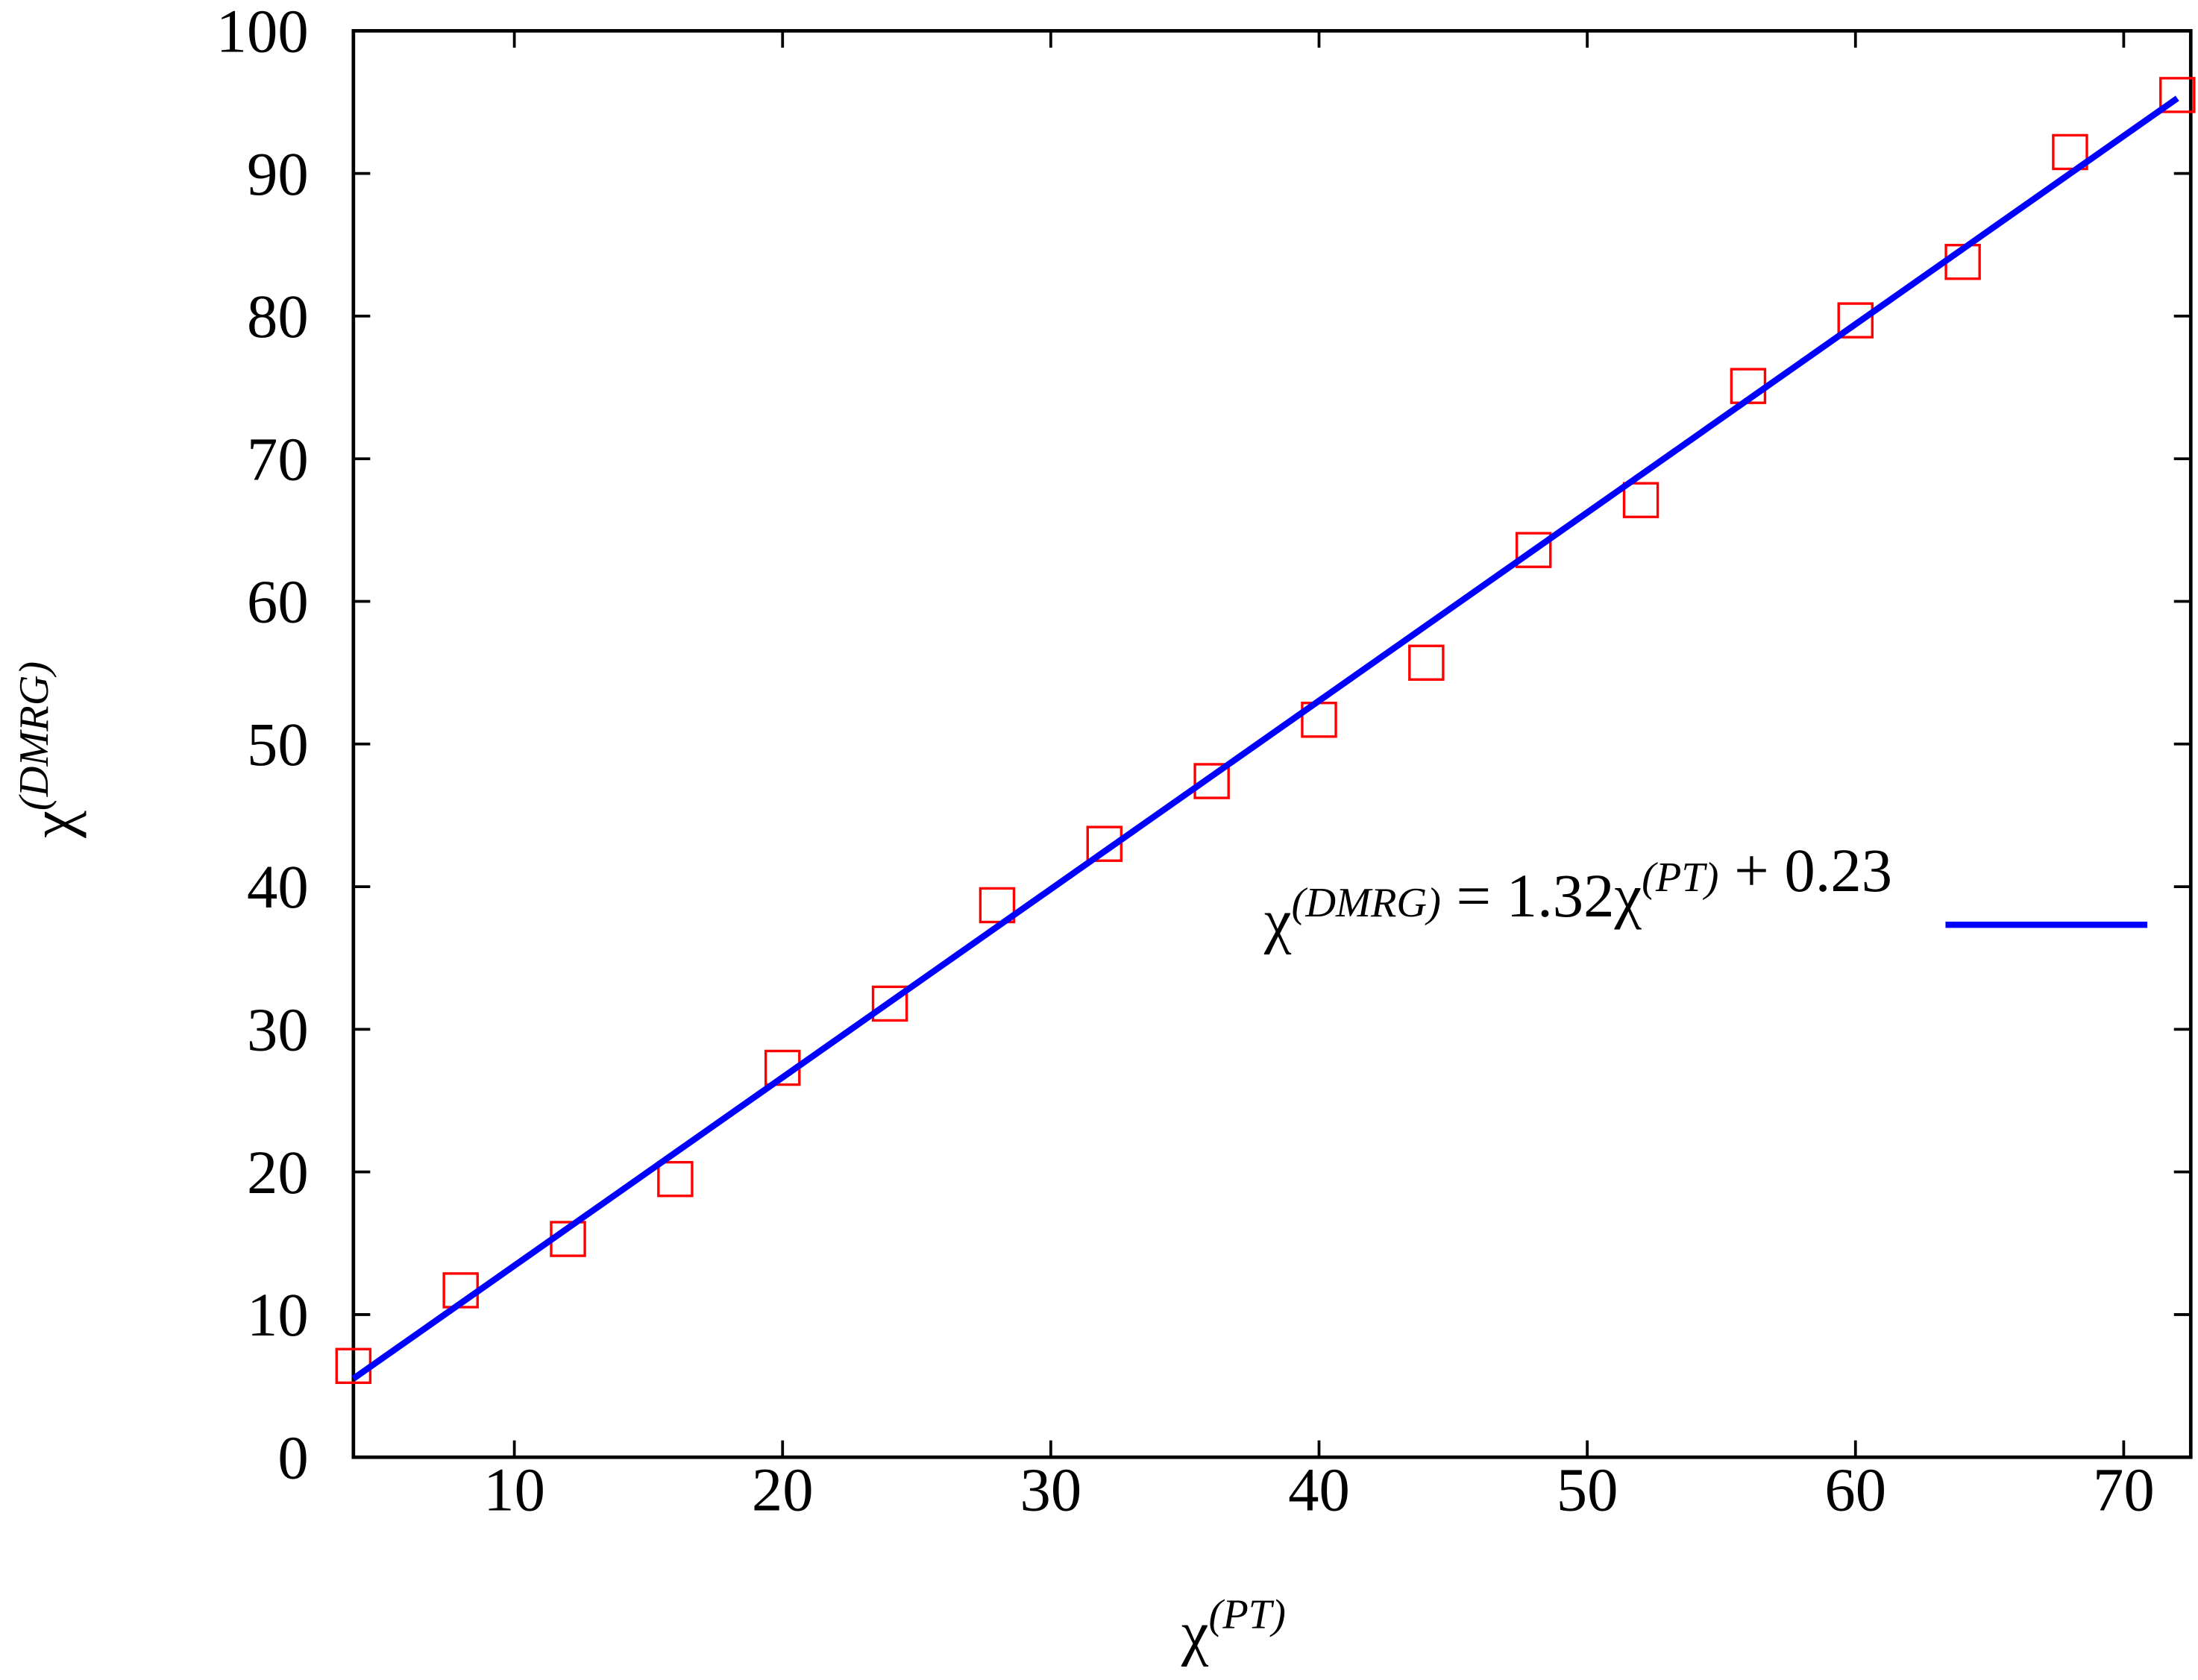  What do you see at coordinates (514, 1490) in the screenshot?
I see `x-tick-label: 10` at bounding box center [514, 1490].